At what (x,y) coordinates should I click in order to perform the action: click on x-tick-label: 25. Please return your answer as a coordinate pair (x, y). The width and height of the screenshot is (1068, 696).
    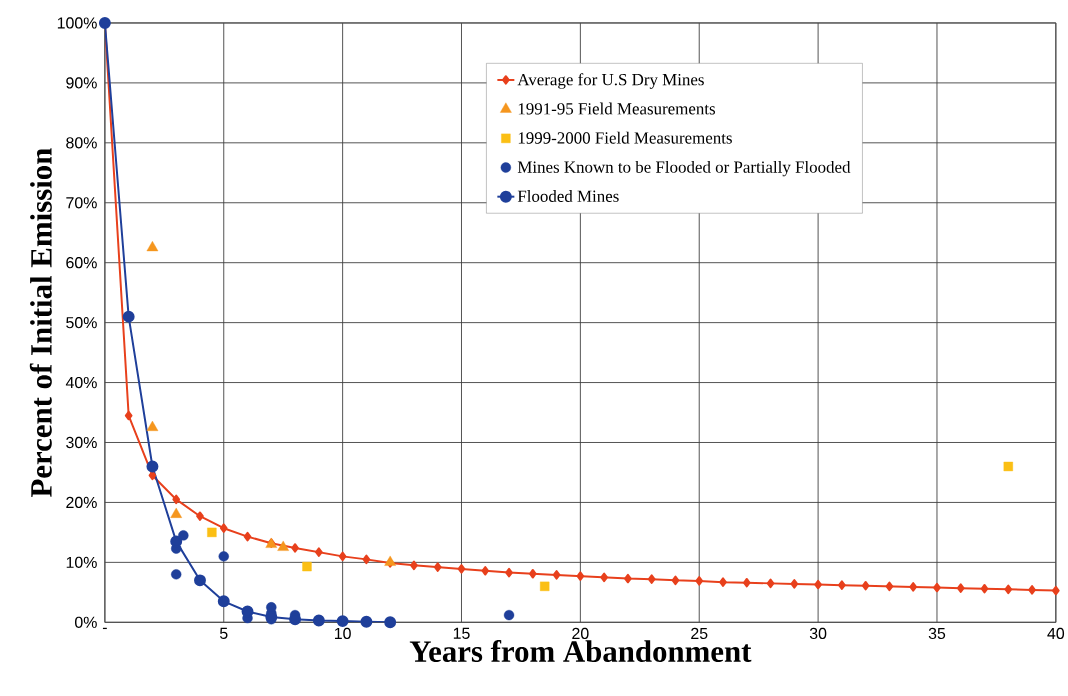
    Looking at the image, I should click on (699, 633).